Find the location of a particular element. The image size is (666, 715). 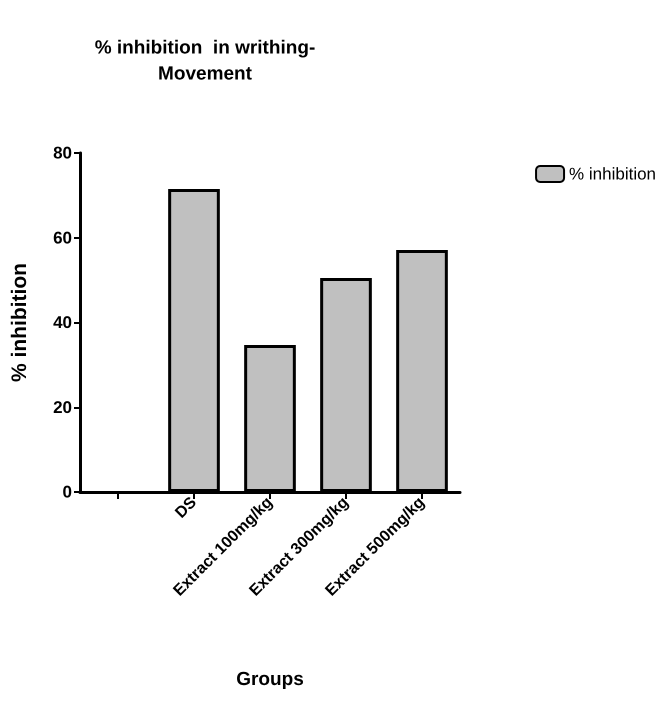

chart-title: % inhibition in writhing- Movement is located at coordinates (205, 61).